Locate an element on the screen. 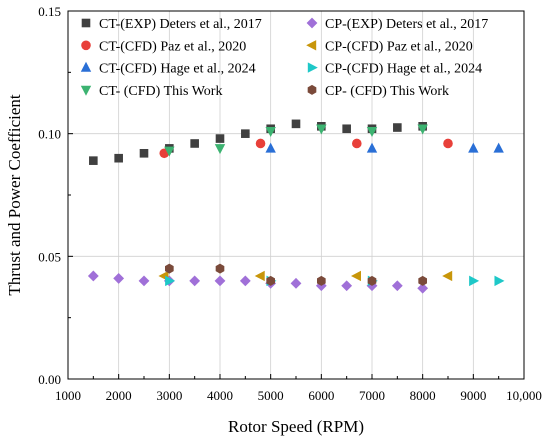 This screenshot has width=550, height=442. y-tick-label: 0.00 is located at coordinates (49, 379).